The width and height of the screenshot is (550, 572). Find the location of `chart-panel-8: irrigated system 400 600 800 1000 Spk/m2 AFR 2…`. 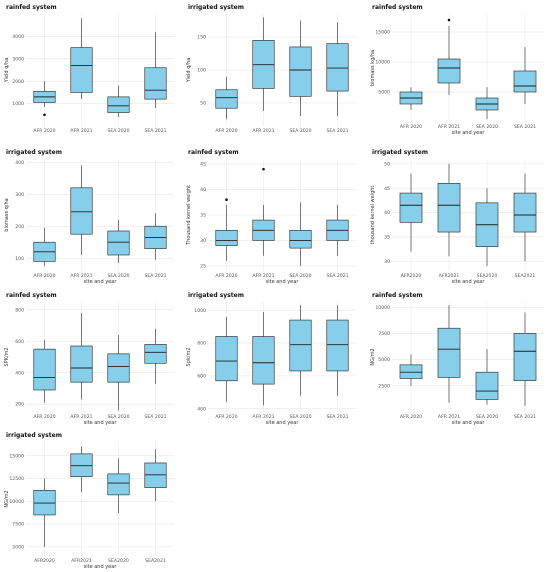

chart-panel-8: irrigated system 400 600 800 1000 Spk/m2 AFR 2… is located at coordinates (271, 359).